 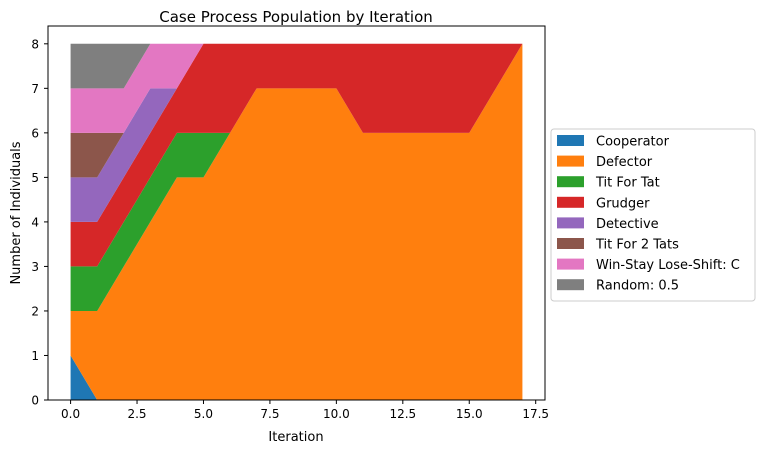 I want to click on x-tick-label: 5.0, so click(x=203, y=414).